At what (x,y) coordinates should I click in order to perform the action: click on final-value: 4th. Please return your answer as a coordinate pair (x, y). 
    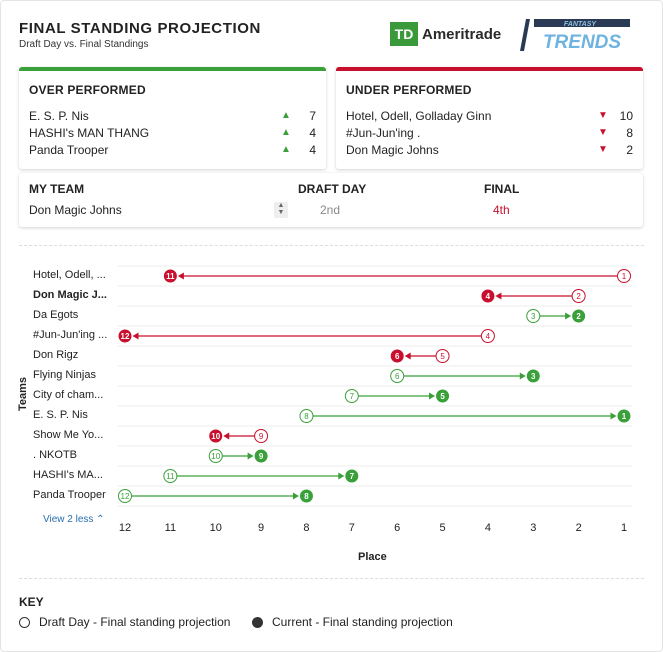
    Looking at the image, I should click on (501, 210).